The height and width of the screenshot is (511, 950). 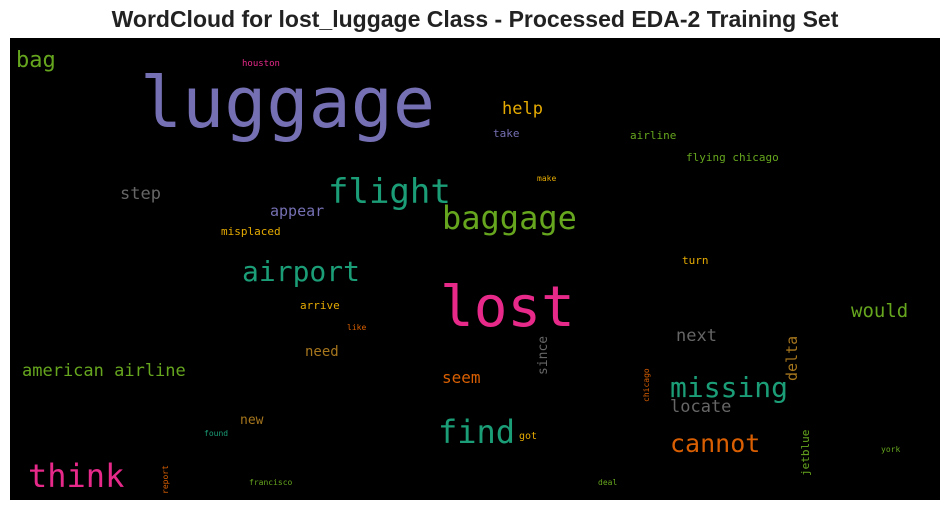 What do you see at coordinates (165, 479) in the screenshot?
I see `word-report: report` at bounding box center [165, 479].